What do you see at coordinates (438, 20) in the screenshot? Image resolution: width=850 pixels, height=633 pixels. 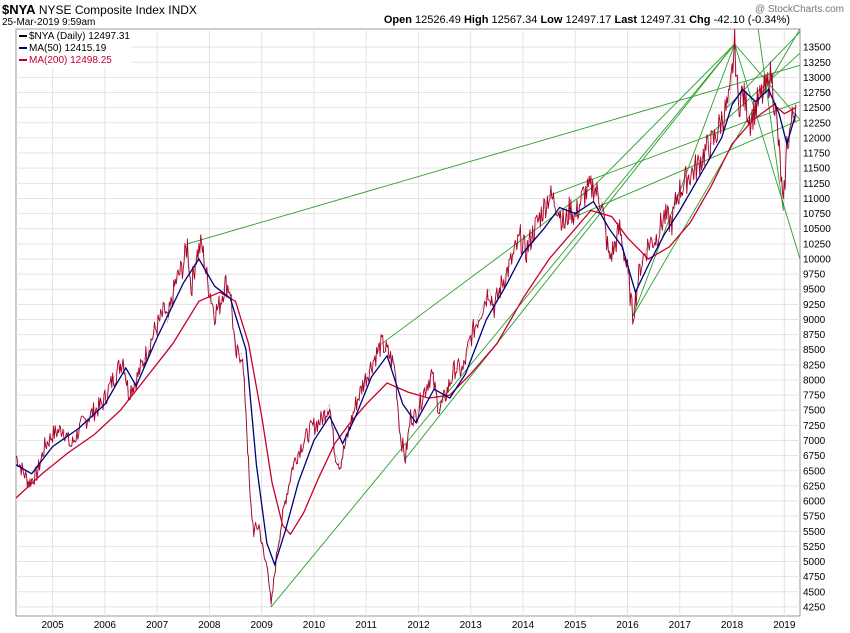 I see `open-value: 12526.49` at bounding box center [438, 20].